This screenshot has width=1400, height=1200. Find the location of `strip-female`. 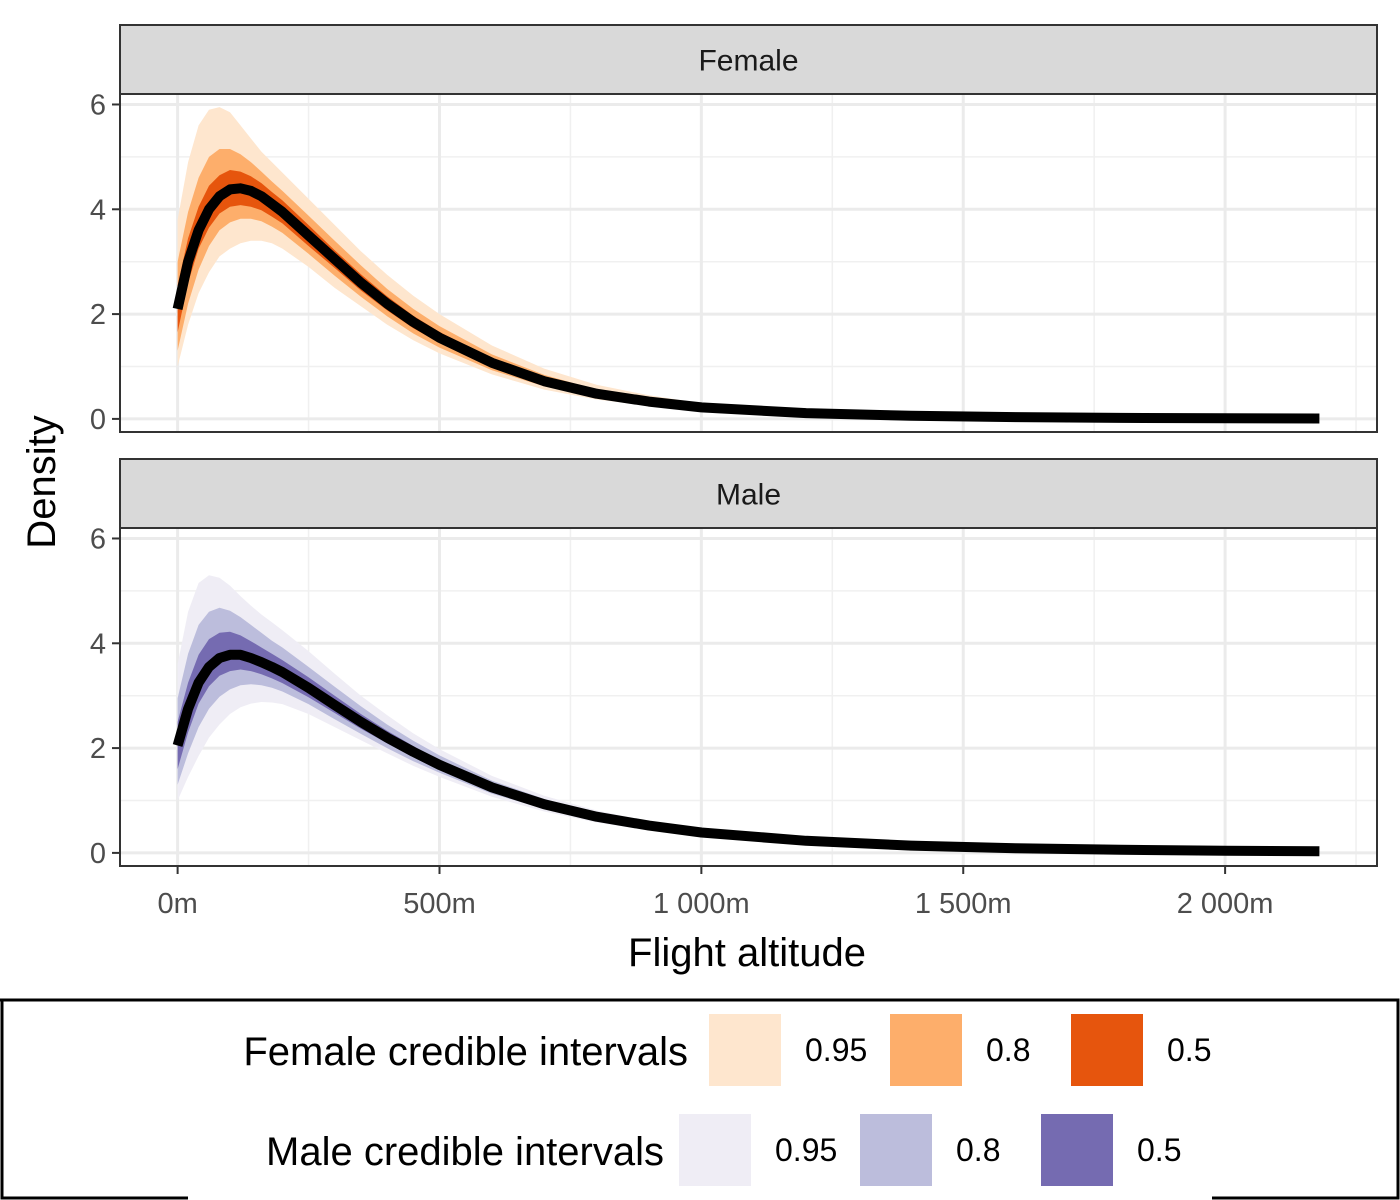

strip-female is located at coordinates (748, 59).